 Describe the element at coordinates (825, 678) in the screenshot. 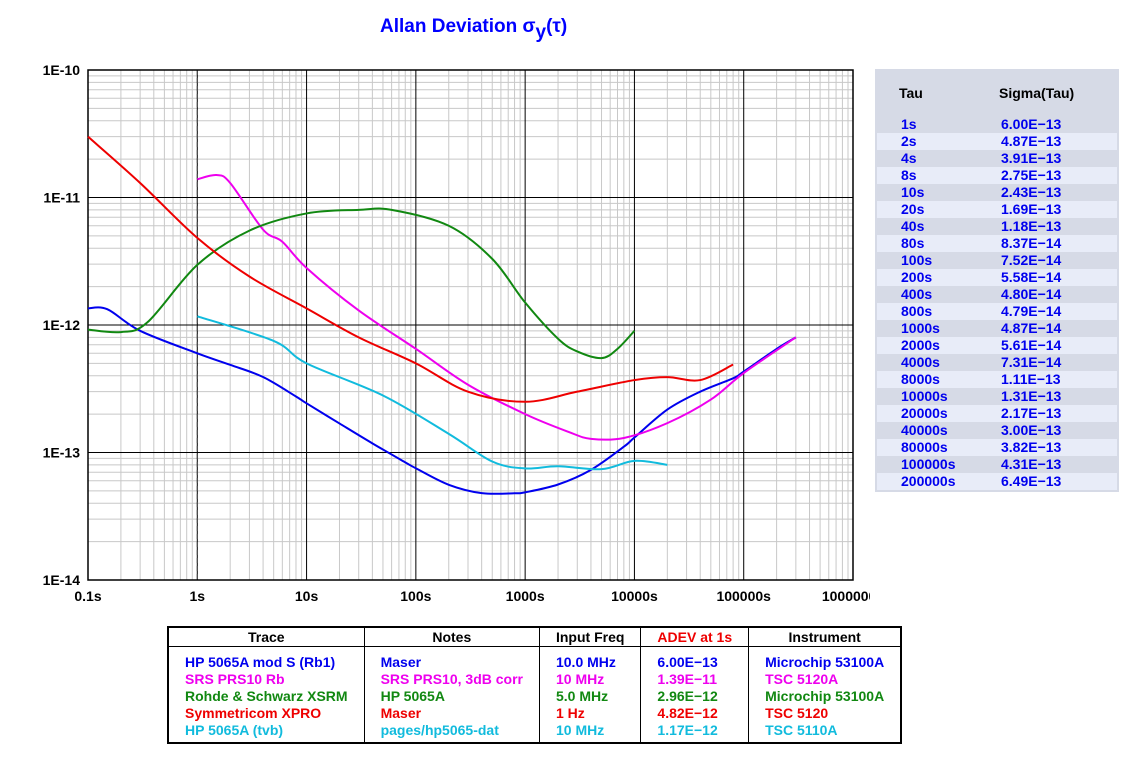

I see `legend-cell: TSC 5120A` at that location.